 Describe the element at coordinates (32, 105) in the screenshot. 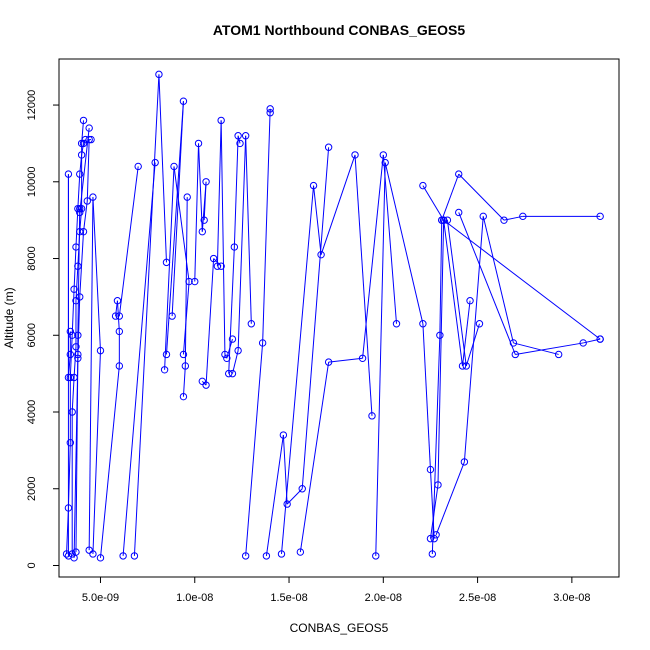

I see `y-tick-label: 12000` at that location.